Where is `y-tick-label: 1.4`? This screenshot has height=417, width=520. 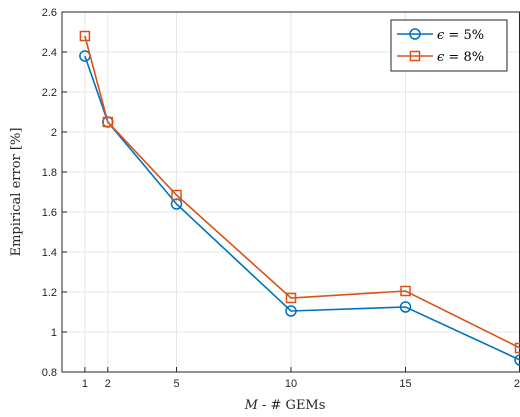 y-tick-label: 1.4 is located at coordinates (49, 253).